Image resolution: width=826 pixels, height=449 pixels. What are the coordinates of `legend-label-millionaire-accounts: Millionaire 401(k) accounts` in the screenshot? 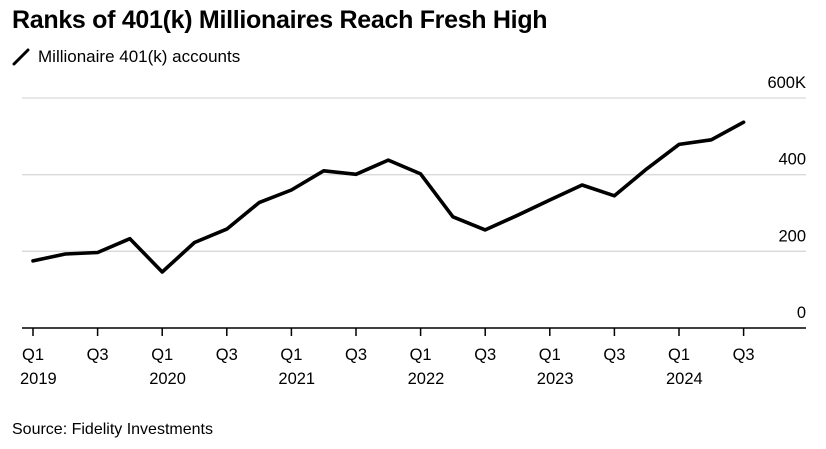 It's located at (139, 56).